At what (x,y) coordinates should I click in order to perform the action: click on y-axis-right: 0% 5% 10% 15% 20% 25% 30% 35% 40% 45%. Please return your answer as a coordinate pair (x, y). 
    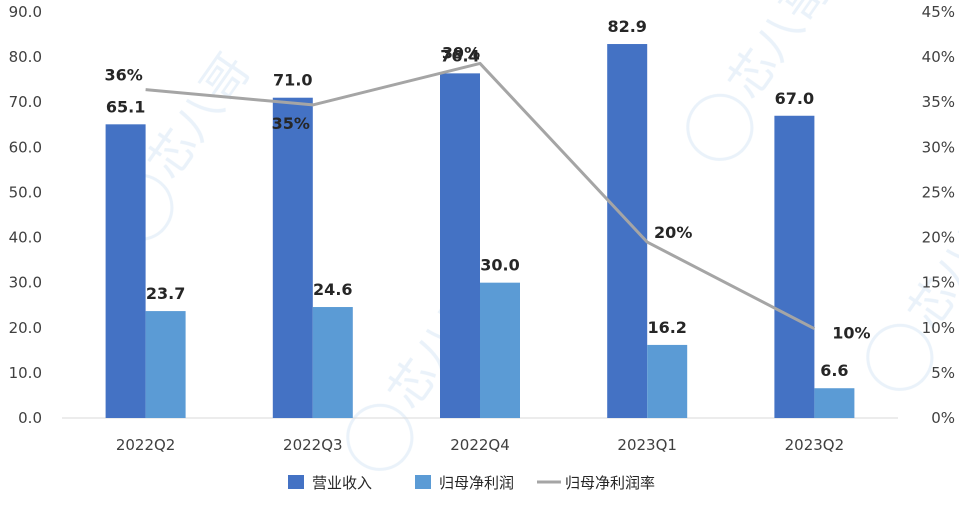
    Looking at the image, I should click on (938, 215).